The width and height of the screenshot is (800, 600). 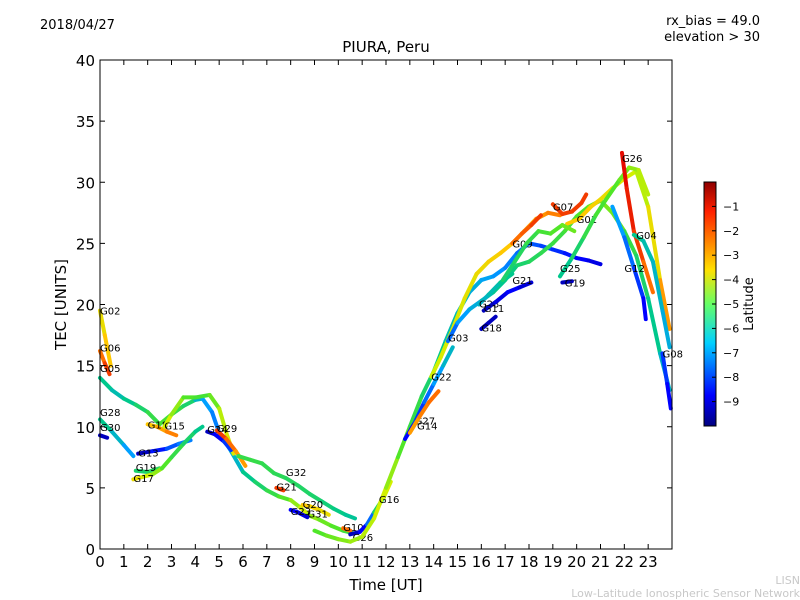 I want to click on x-tick-label: 21, so click(x=600, y=562).